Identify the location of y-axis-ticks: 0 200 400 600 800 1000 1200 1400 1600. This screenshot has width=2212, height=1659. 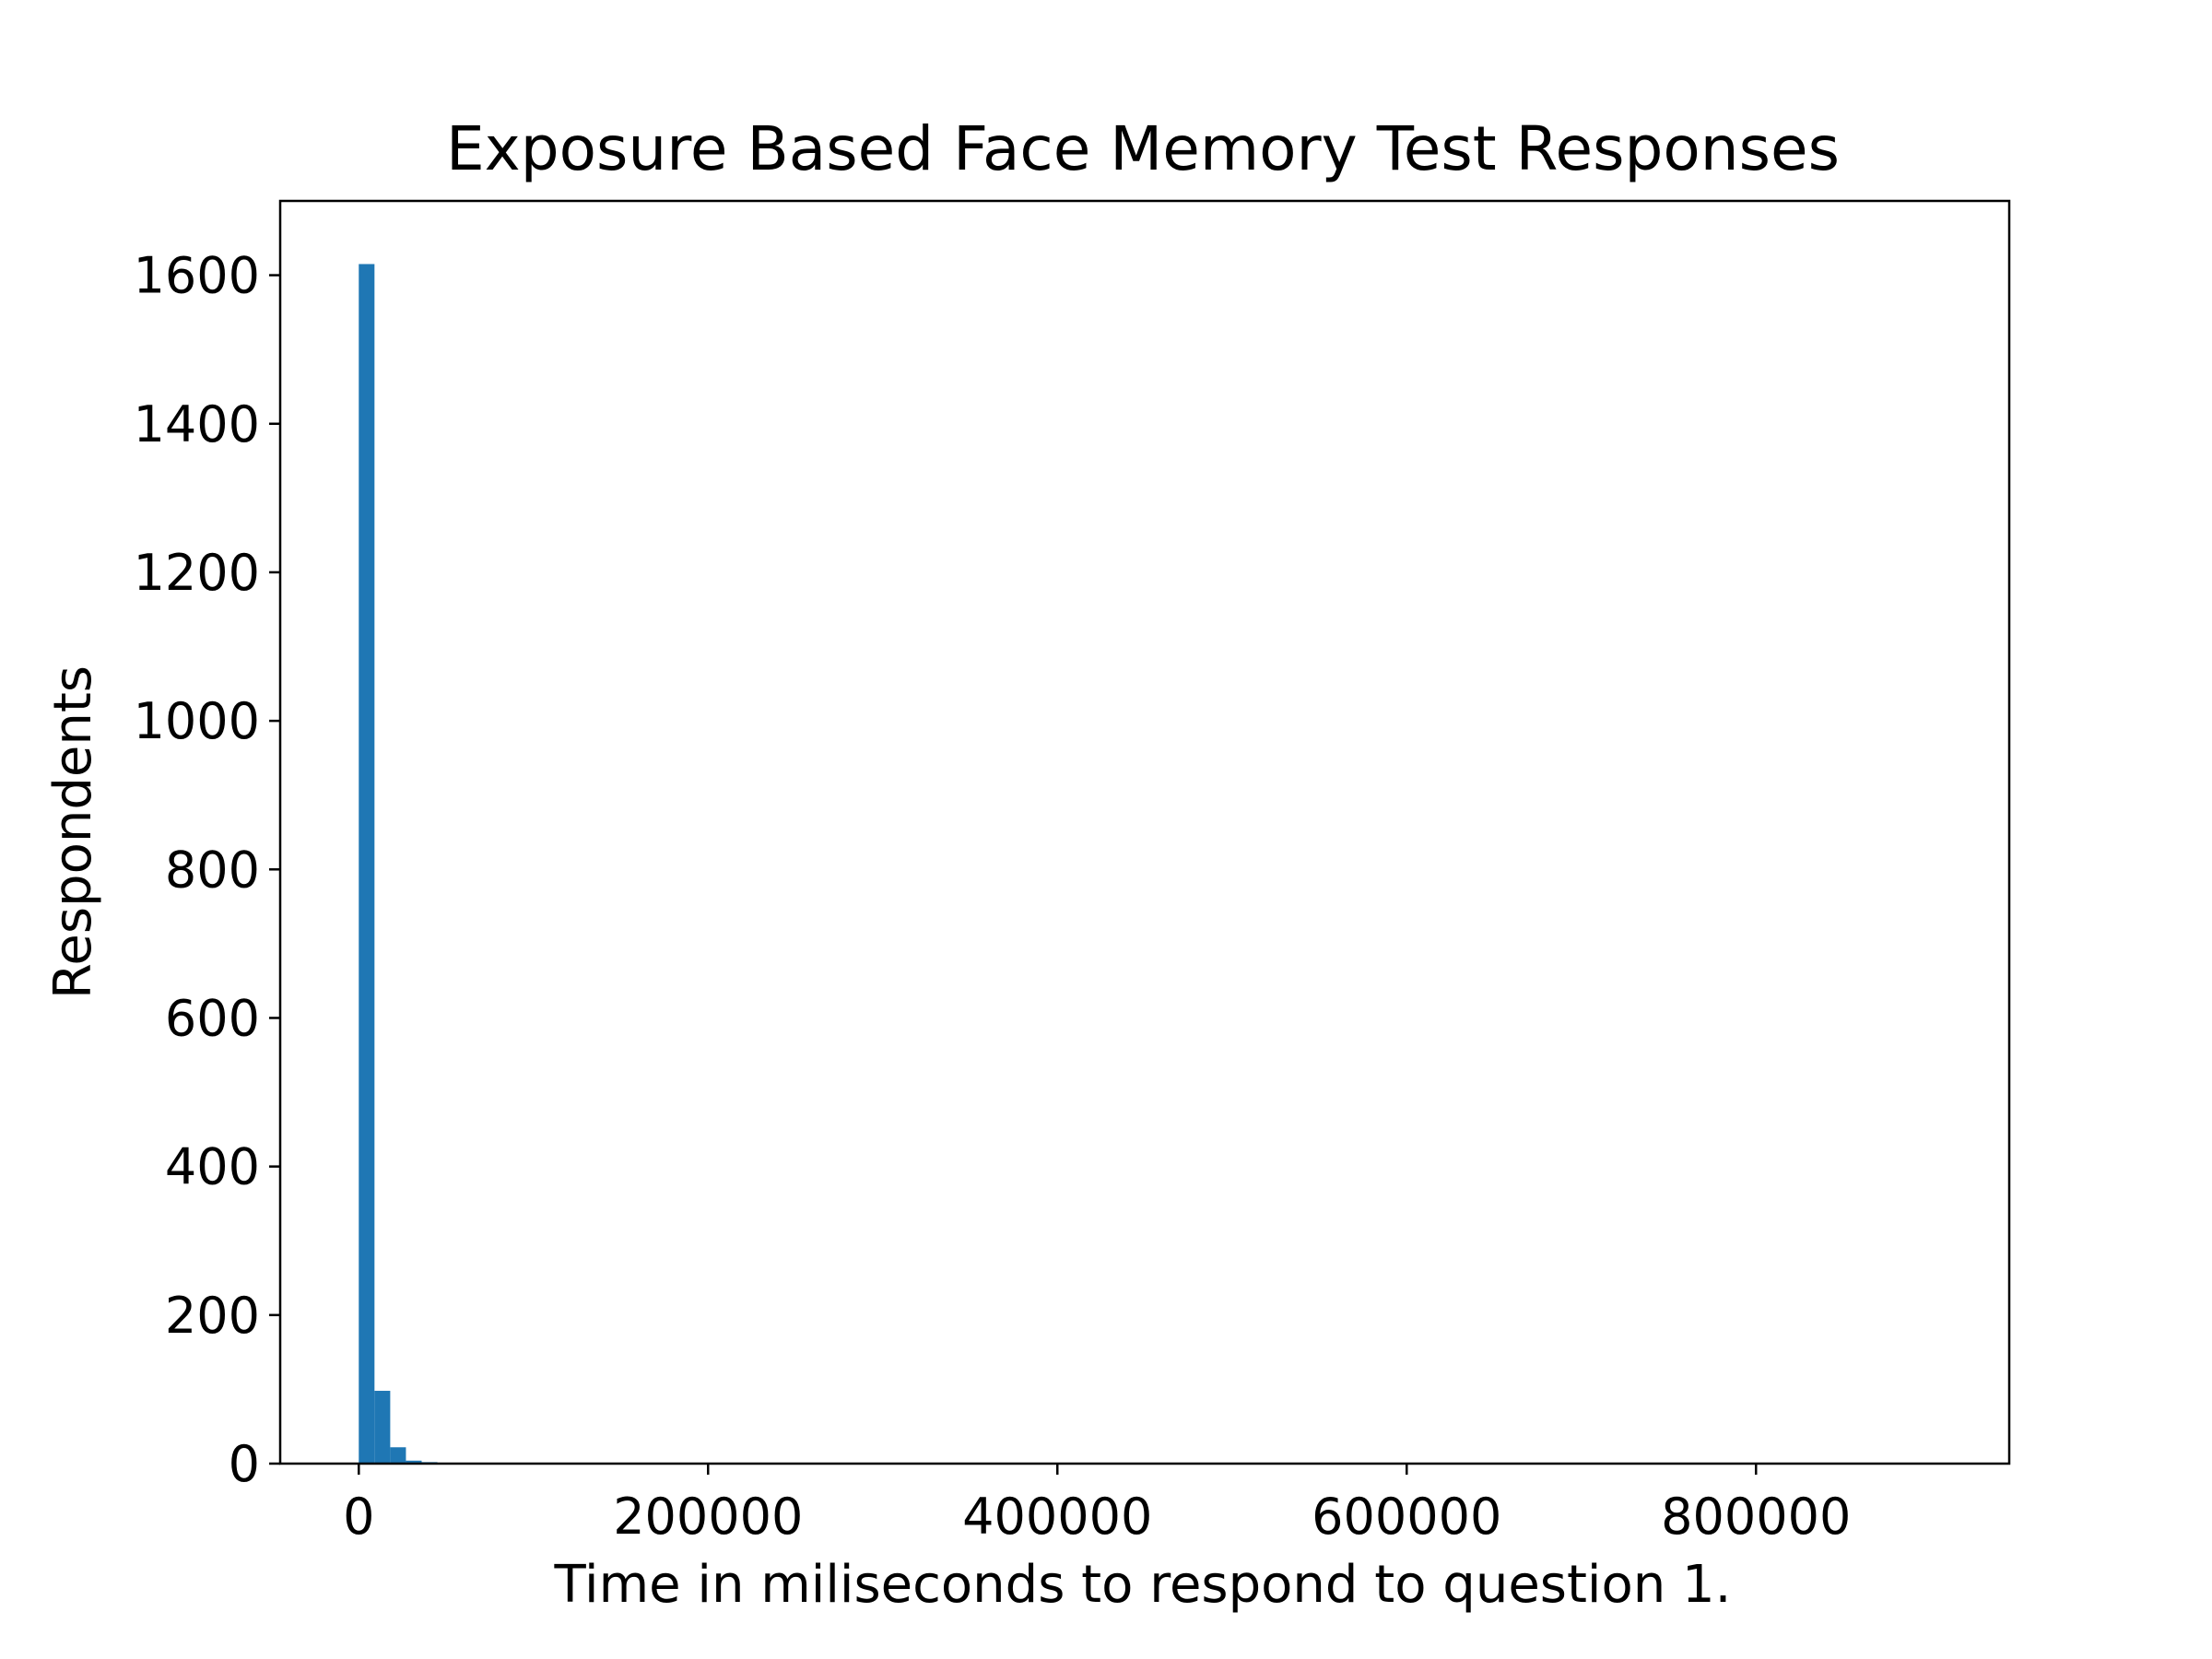
(207, 870).